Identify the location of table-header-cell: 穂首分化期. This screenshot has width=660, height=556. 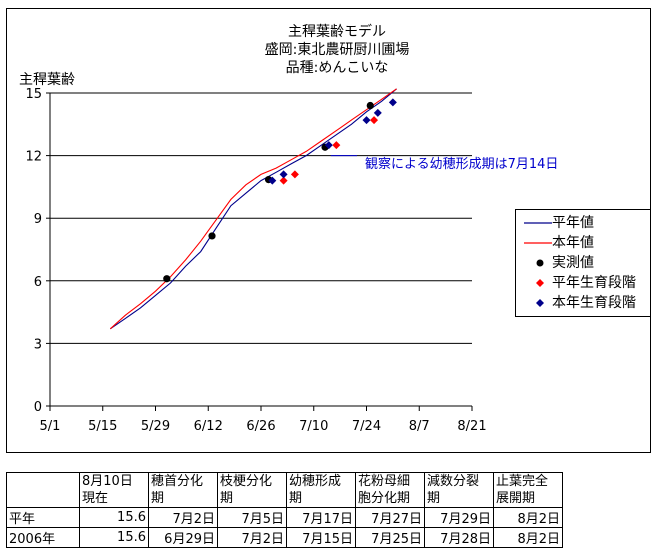
(183, 490).